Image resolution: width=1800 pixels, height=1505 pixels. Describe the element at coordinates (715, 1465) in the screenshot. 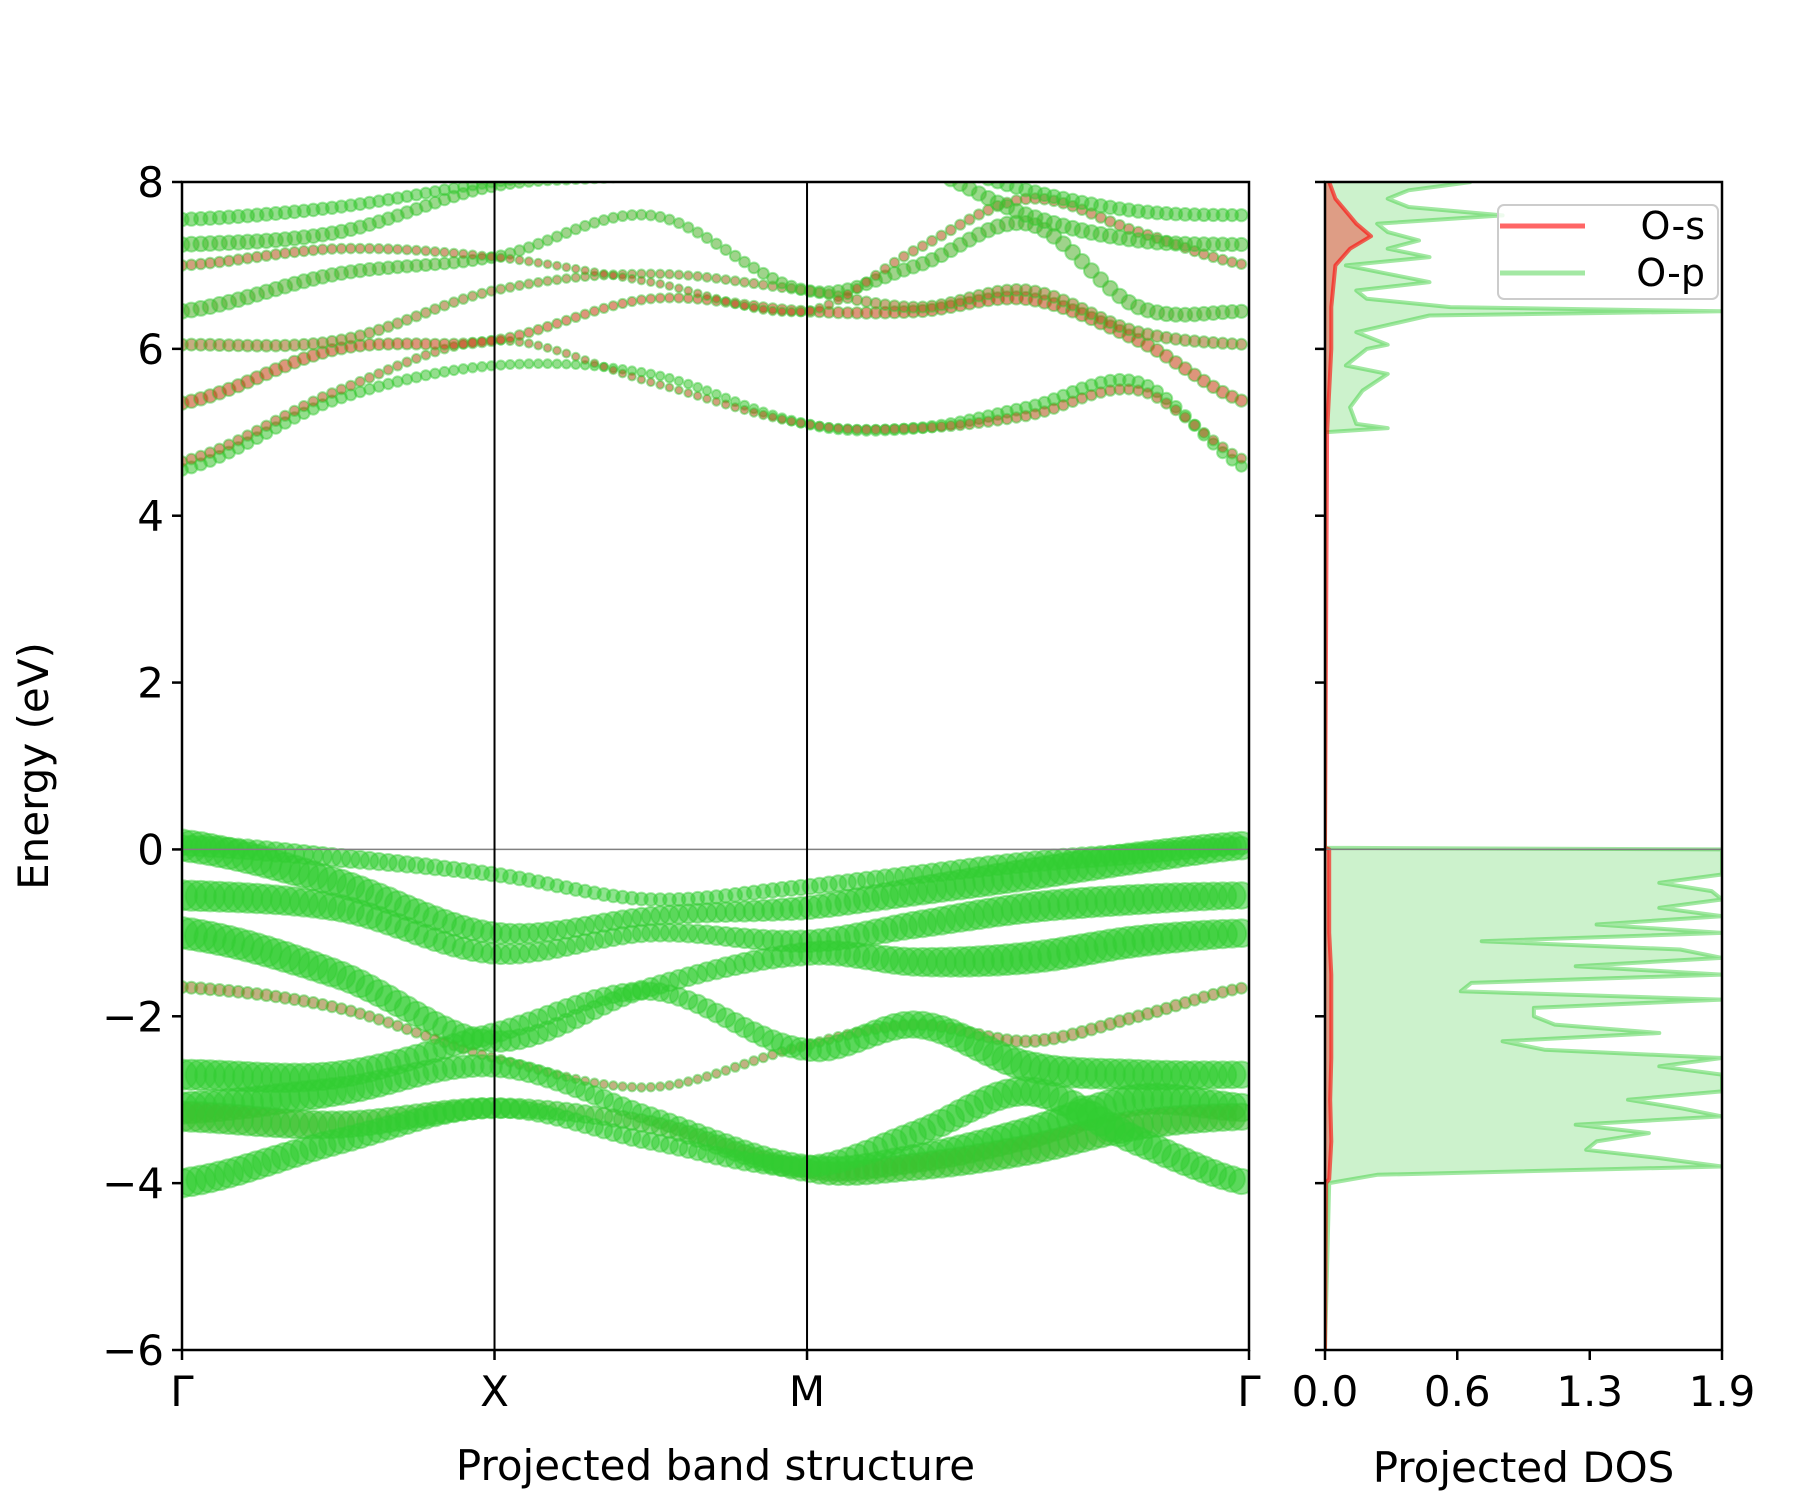

I see `band-xlabel: Projected band structure` at that location.